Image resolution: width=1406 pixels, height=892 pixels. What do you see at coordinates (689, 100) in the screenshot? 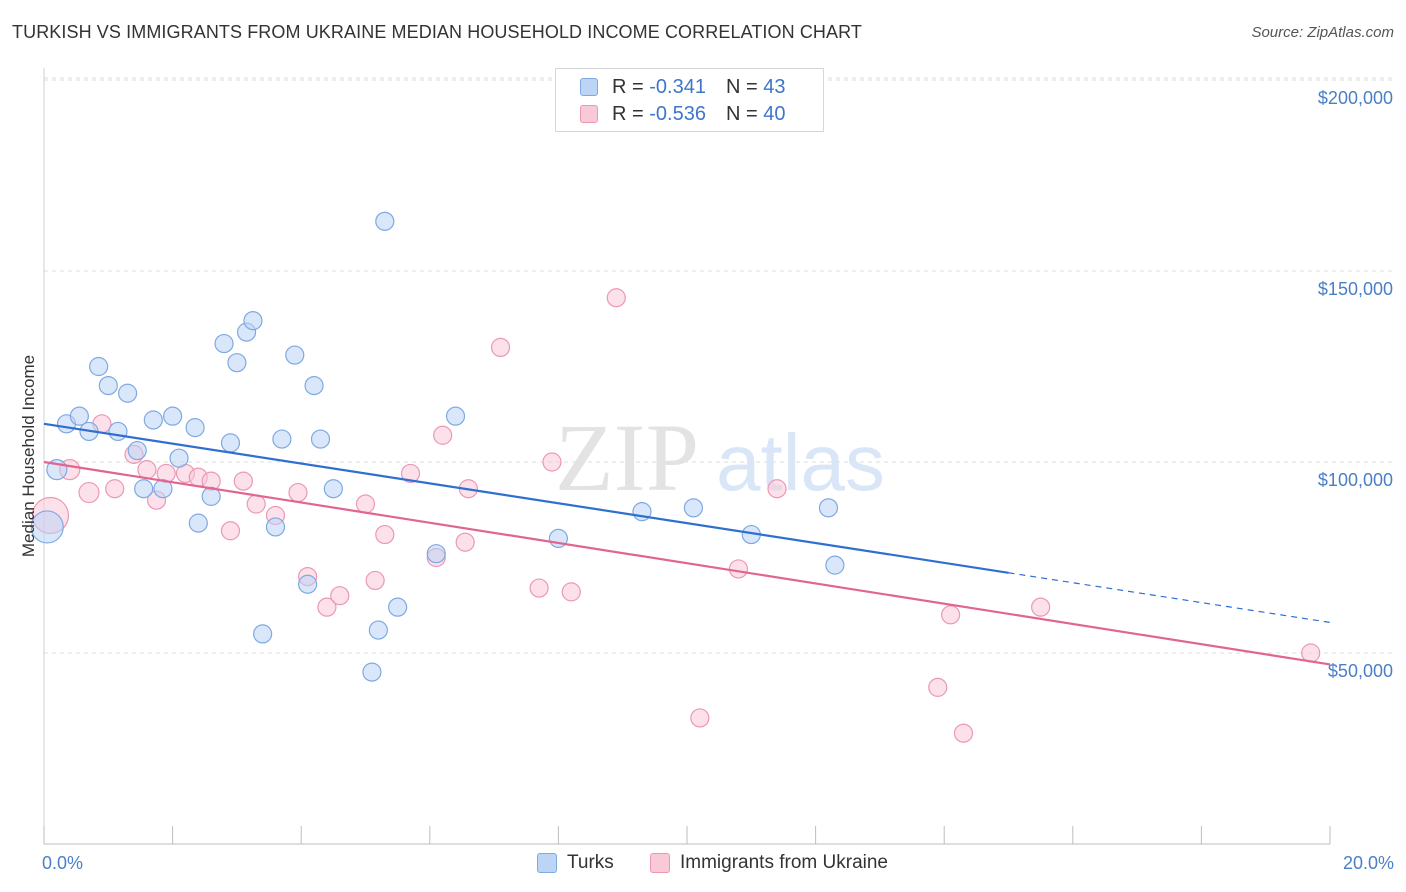
I see `correlation-legend: R = -0.341 N = 43 R = -0.536 N = 40` at bounding box center [689, 100].